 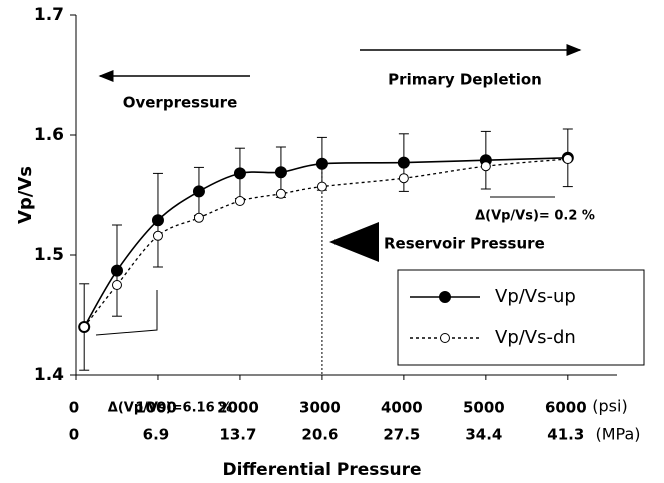 I want to click on x2-tick-label: 27.5, so click(x=401, y=435).